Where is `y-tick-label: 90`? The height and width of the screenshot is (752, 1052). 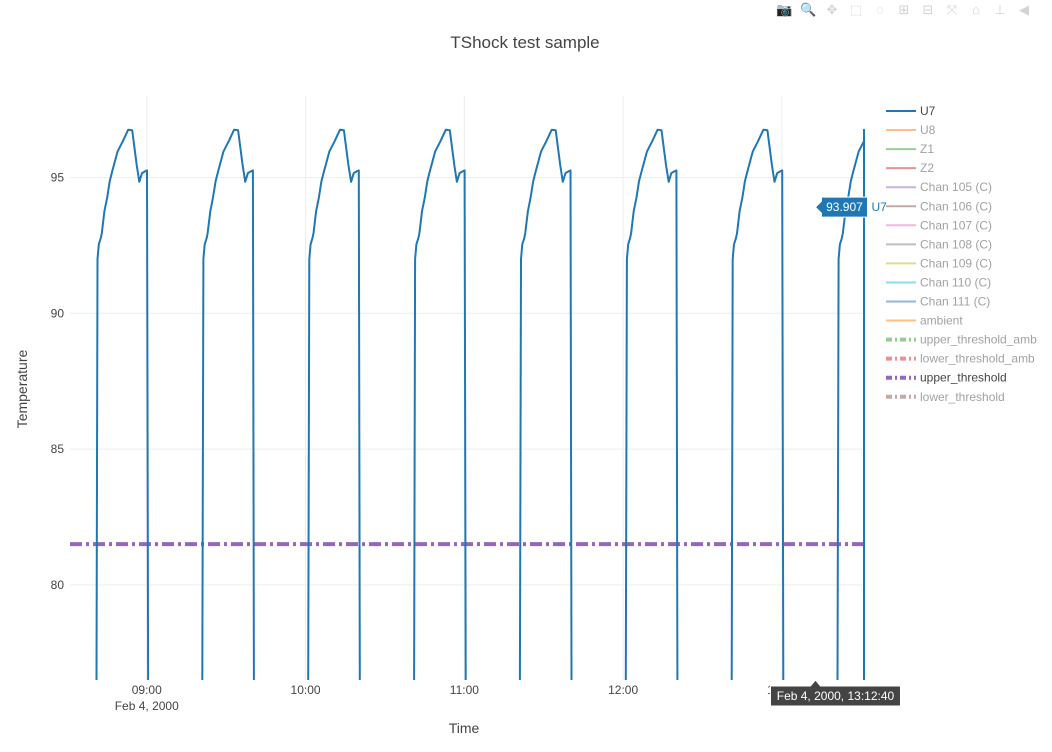
y-tick-label: 90 is located at coordinates (58, 313).